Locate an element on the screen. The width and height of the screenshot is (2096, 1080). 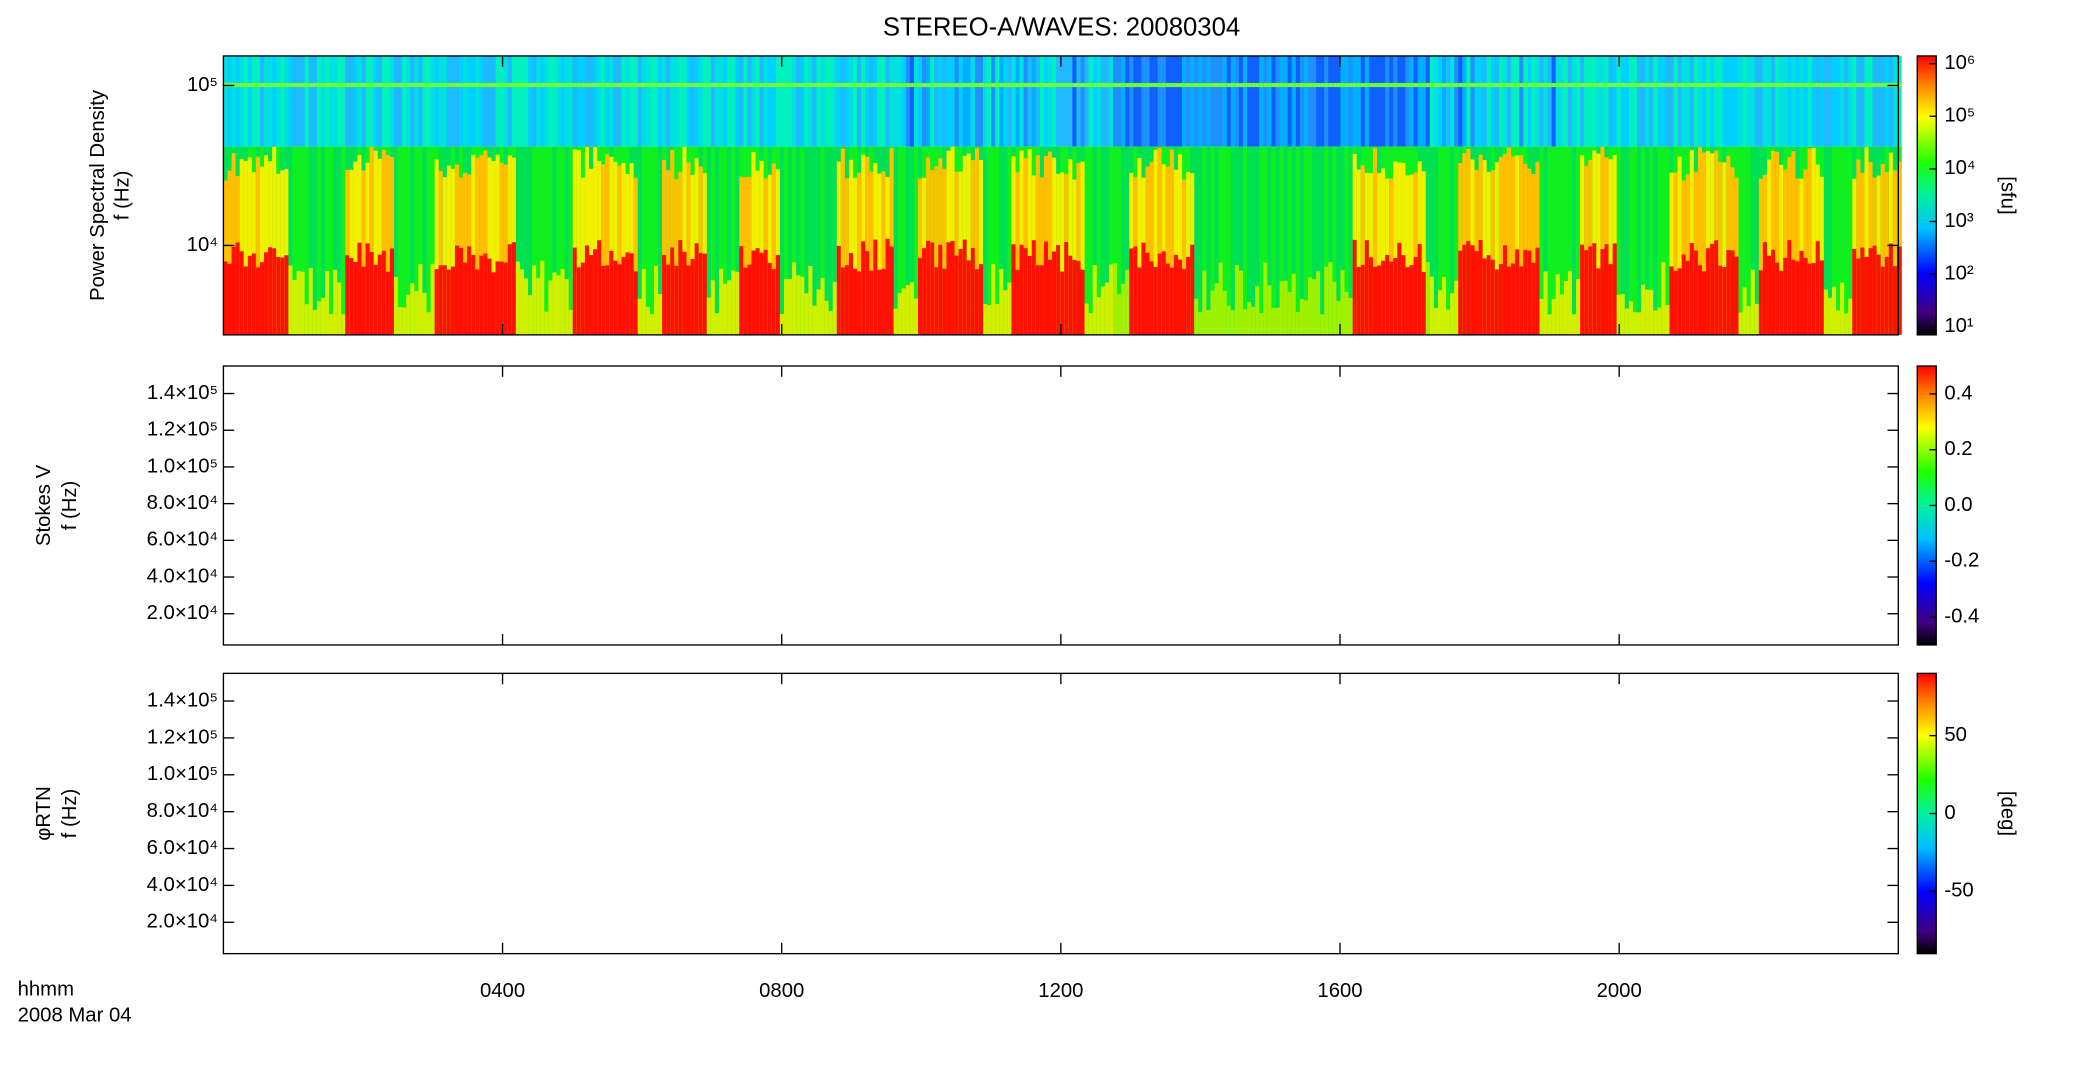
y-tick-label: 6.0×10⁴ is located at coordinates (182, 848).